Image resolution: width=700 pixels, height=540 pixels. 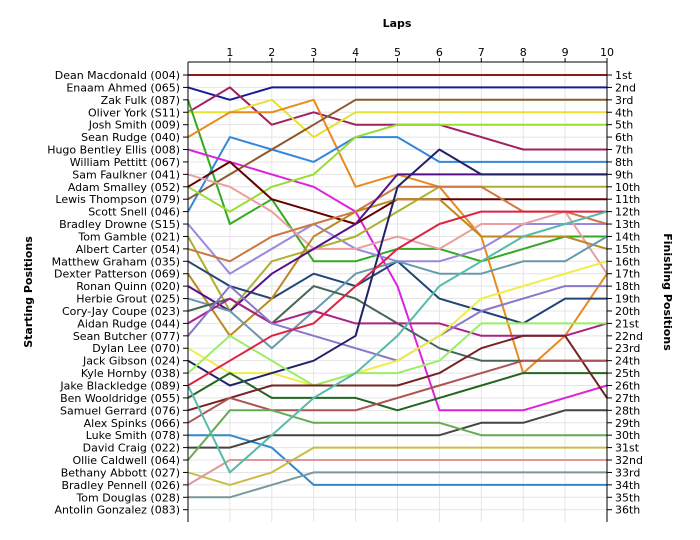 I want to click on starting-position-label: Sean Butcher (077), so click(x=126, y=336).